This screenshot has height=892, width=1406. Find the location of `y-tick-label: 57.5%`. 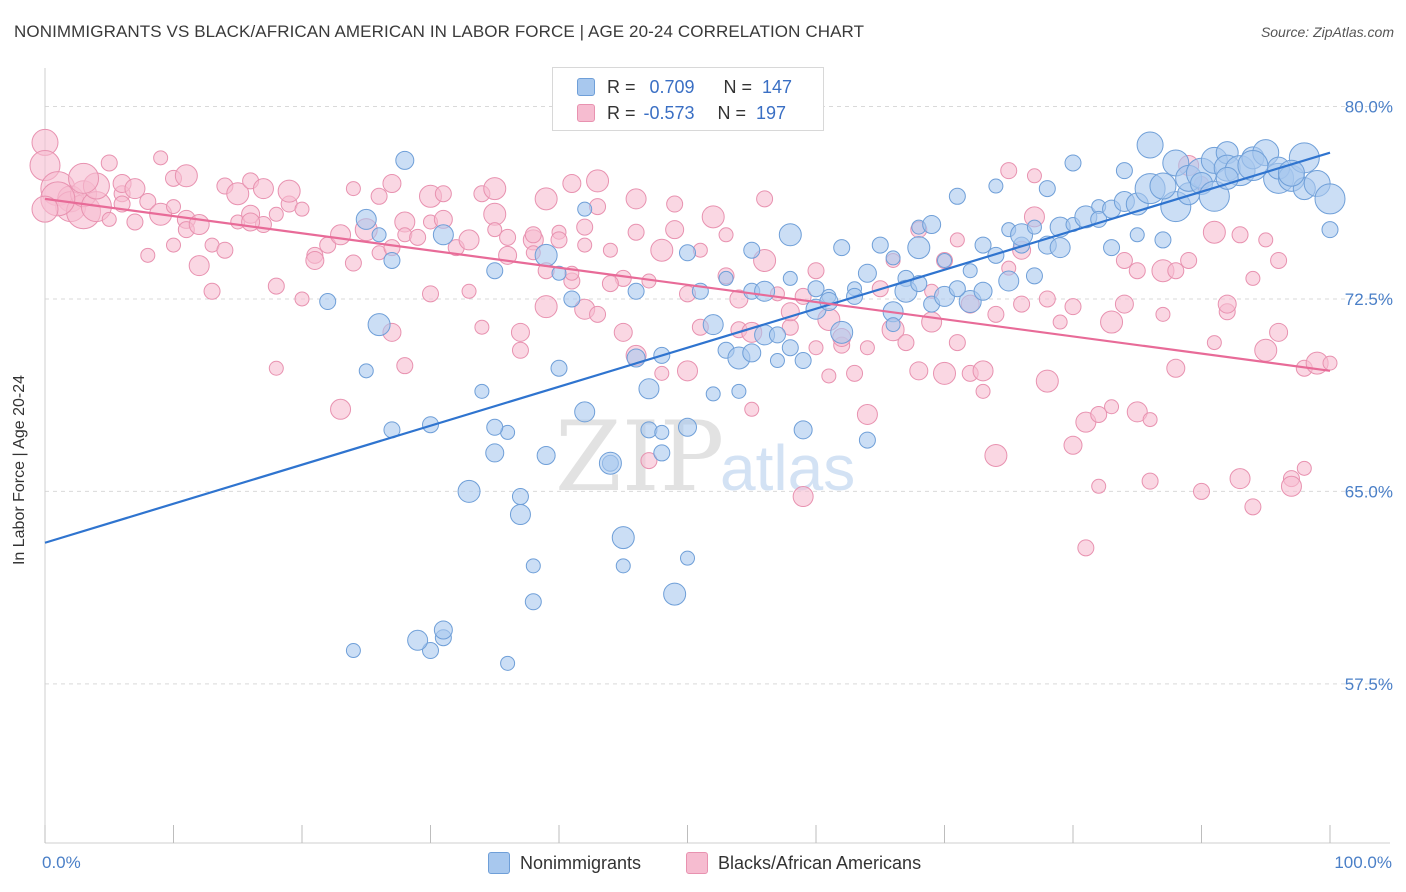

y-tick-label: 57.5% is located at coordinates (1369, 684).